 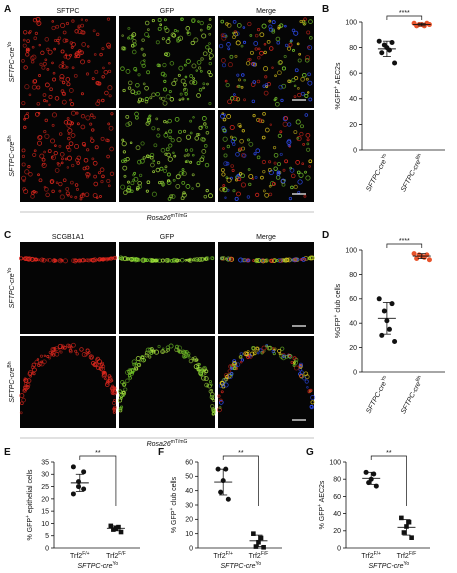 What do you see at coordinates (179, 216) in the screenshot?
I see `footer-label-part: mT/mG` at bounding box center [179, 216].